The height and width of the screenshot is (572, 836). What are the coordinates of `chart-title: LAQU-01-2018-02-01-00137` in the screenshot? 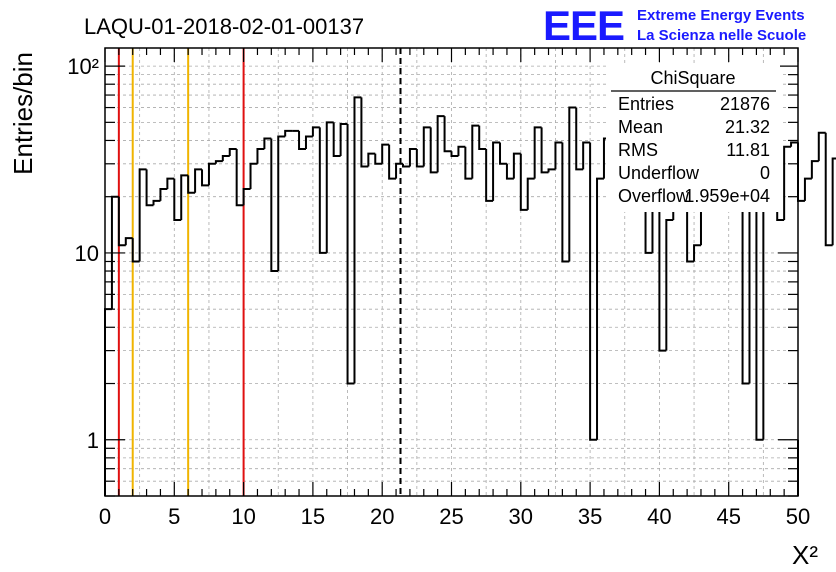 It's located at (224, 26).